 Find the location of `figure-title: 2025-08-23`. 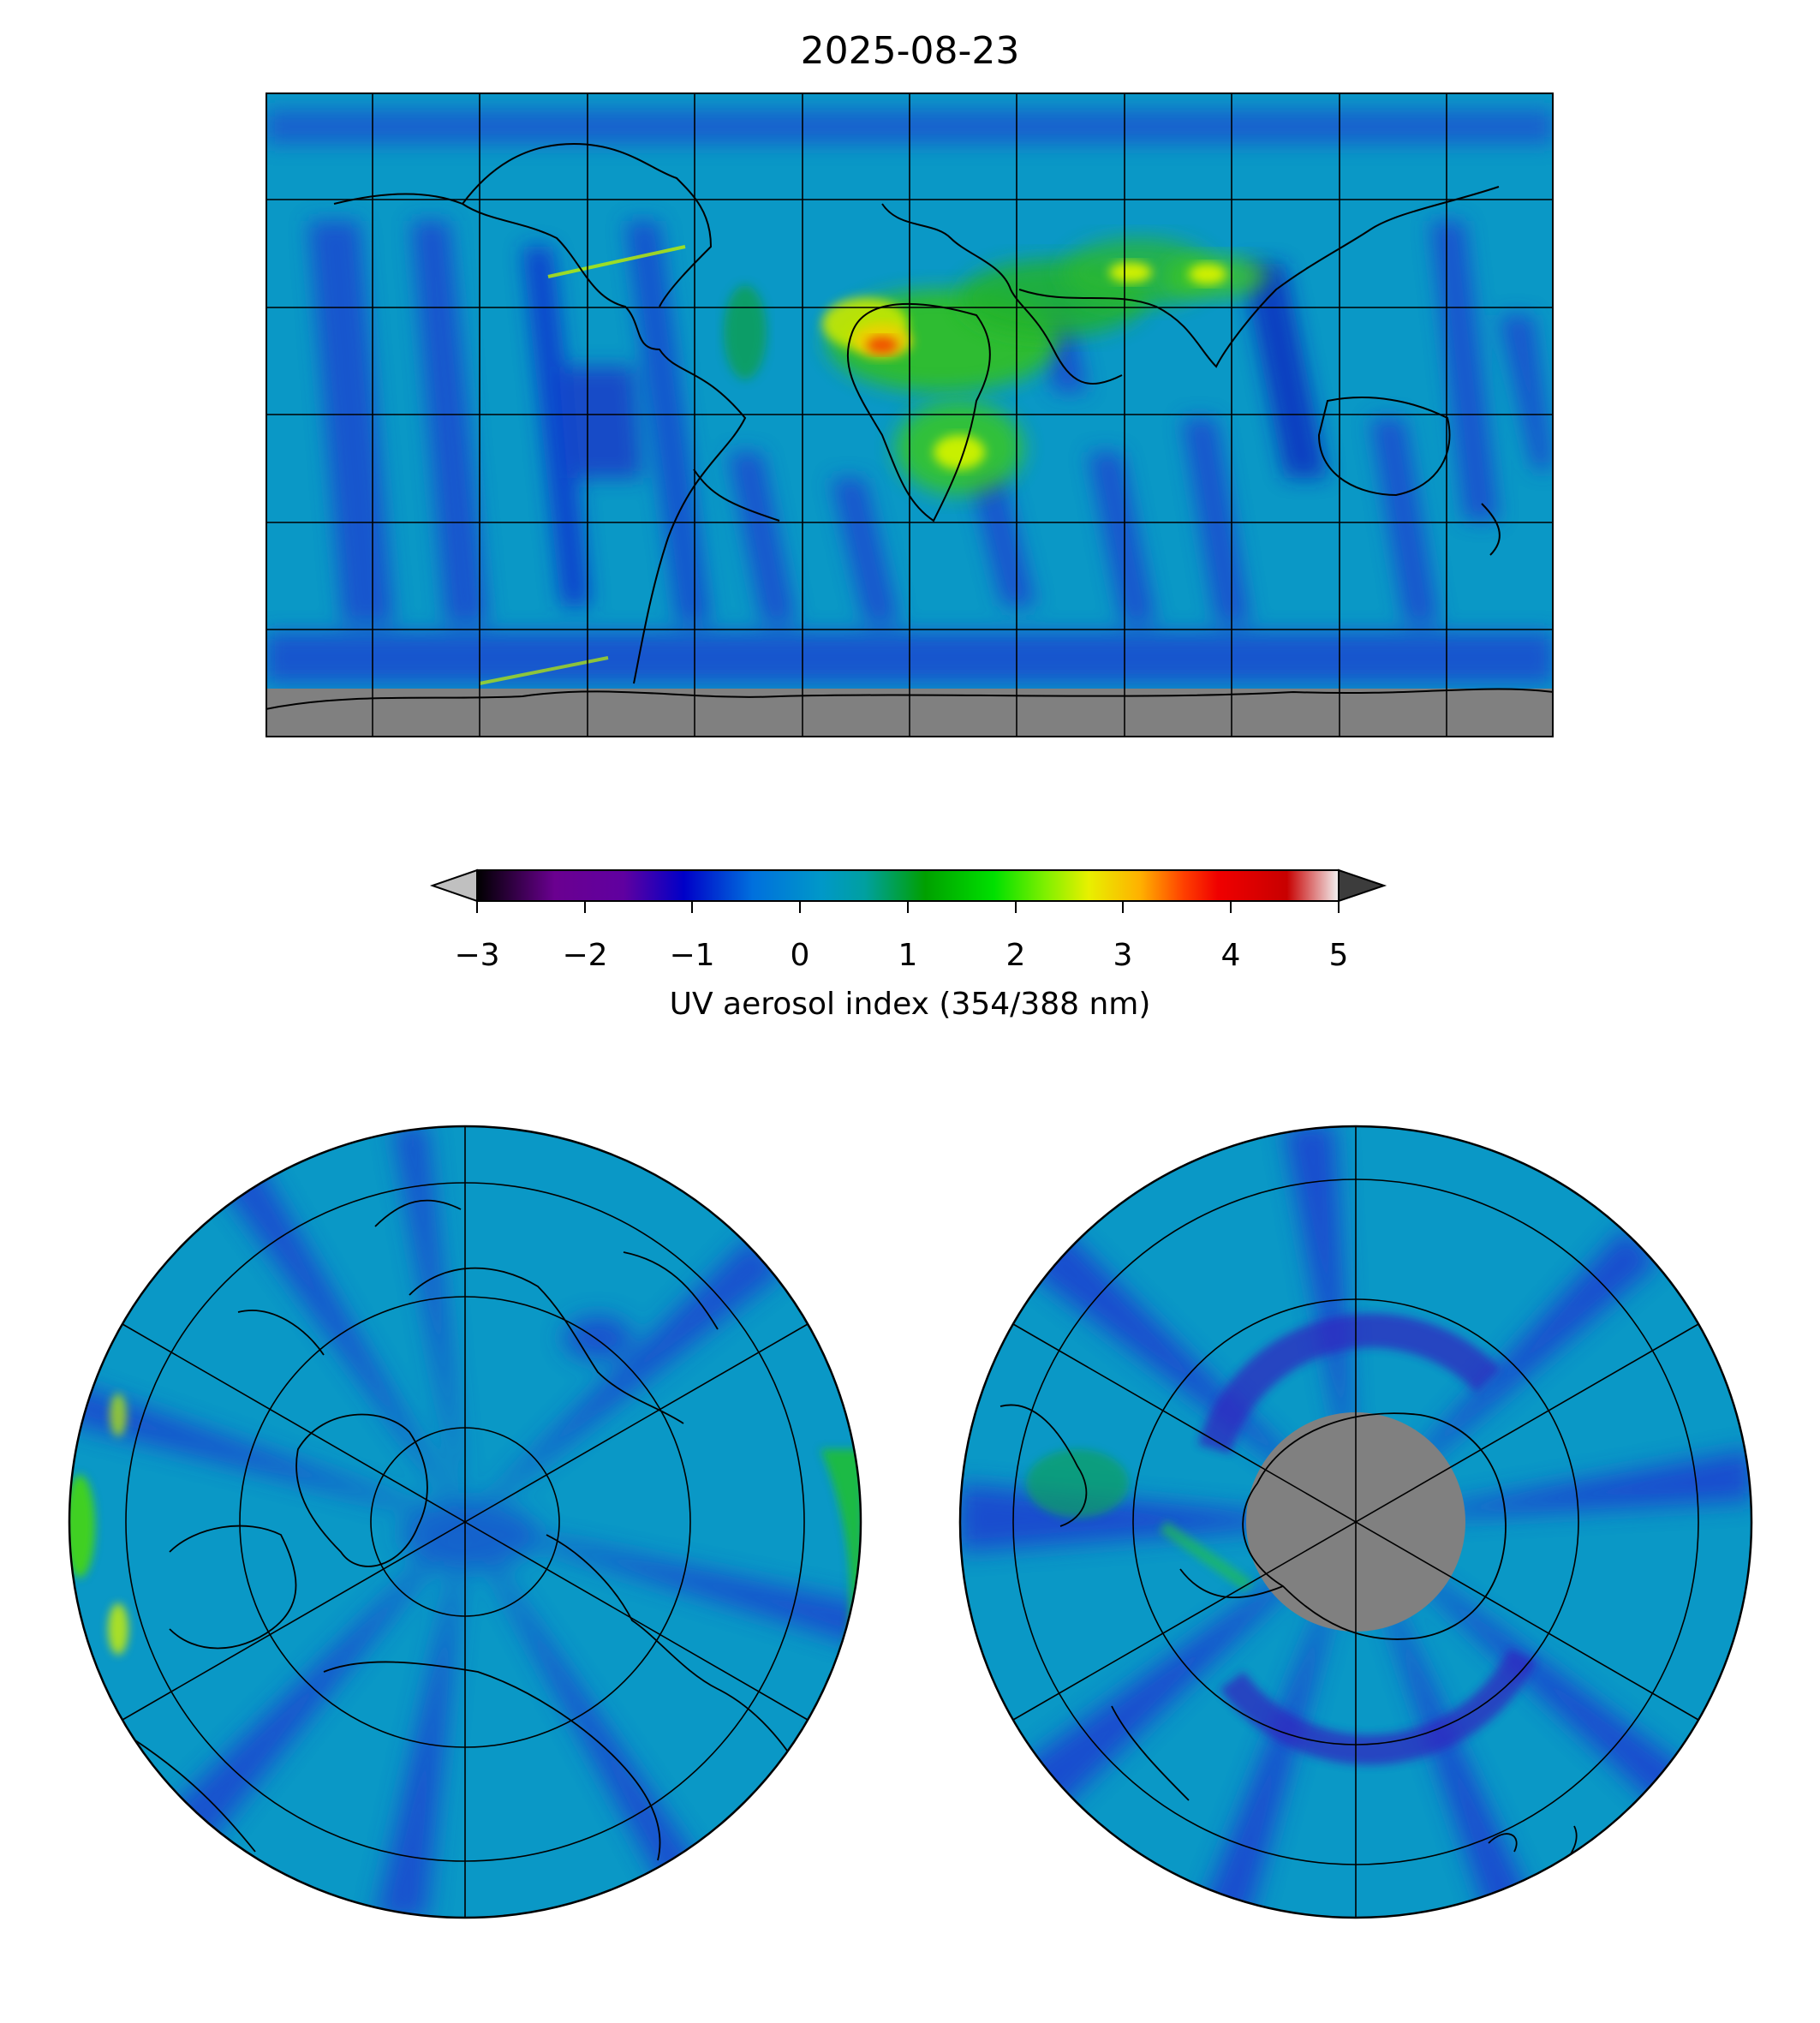

figure-title: 2025-08-23 is located at coordinates (910, 51).